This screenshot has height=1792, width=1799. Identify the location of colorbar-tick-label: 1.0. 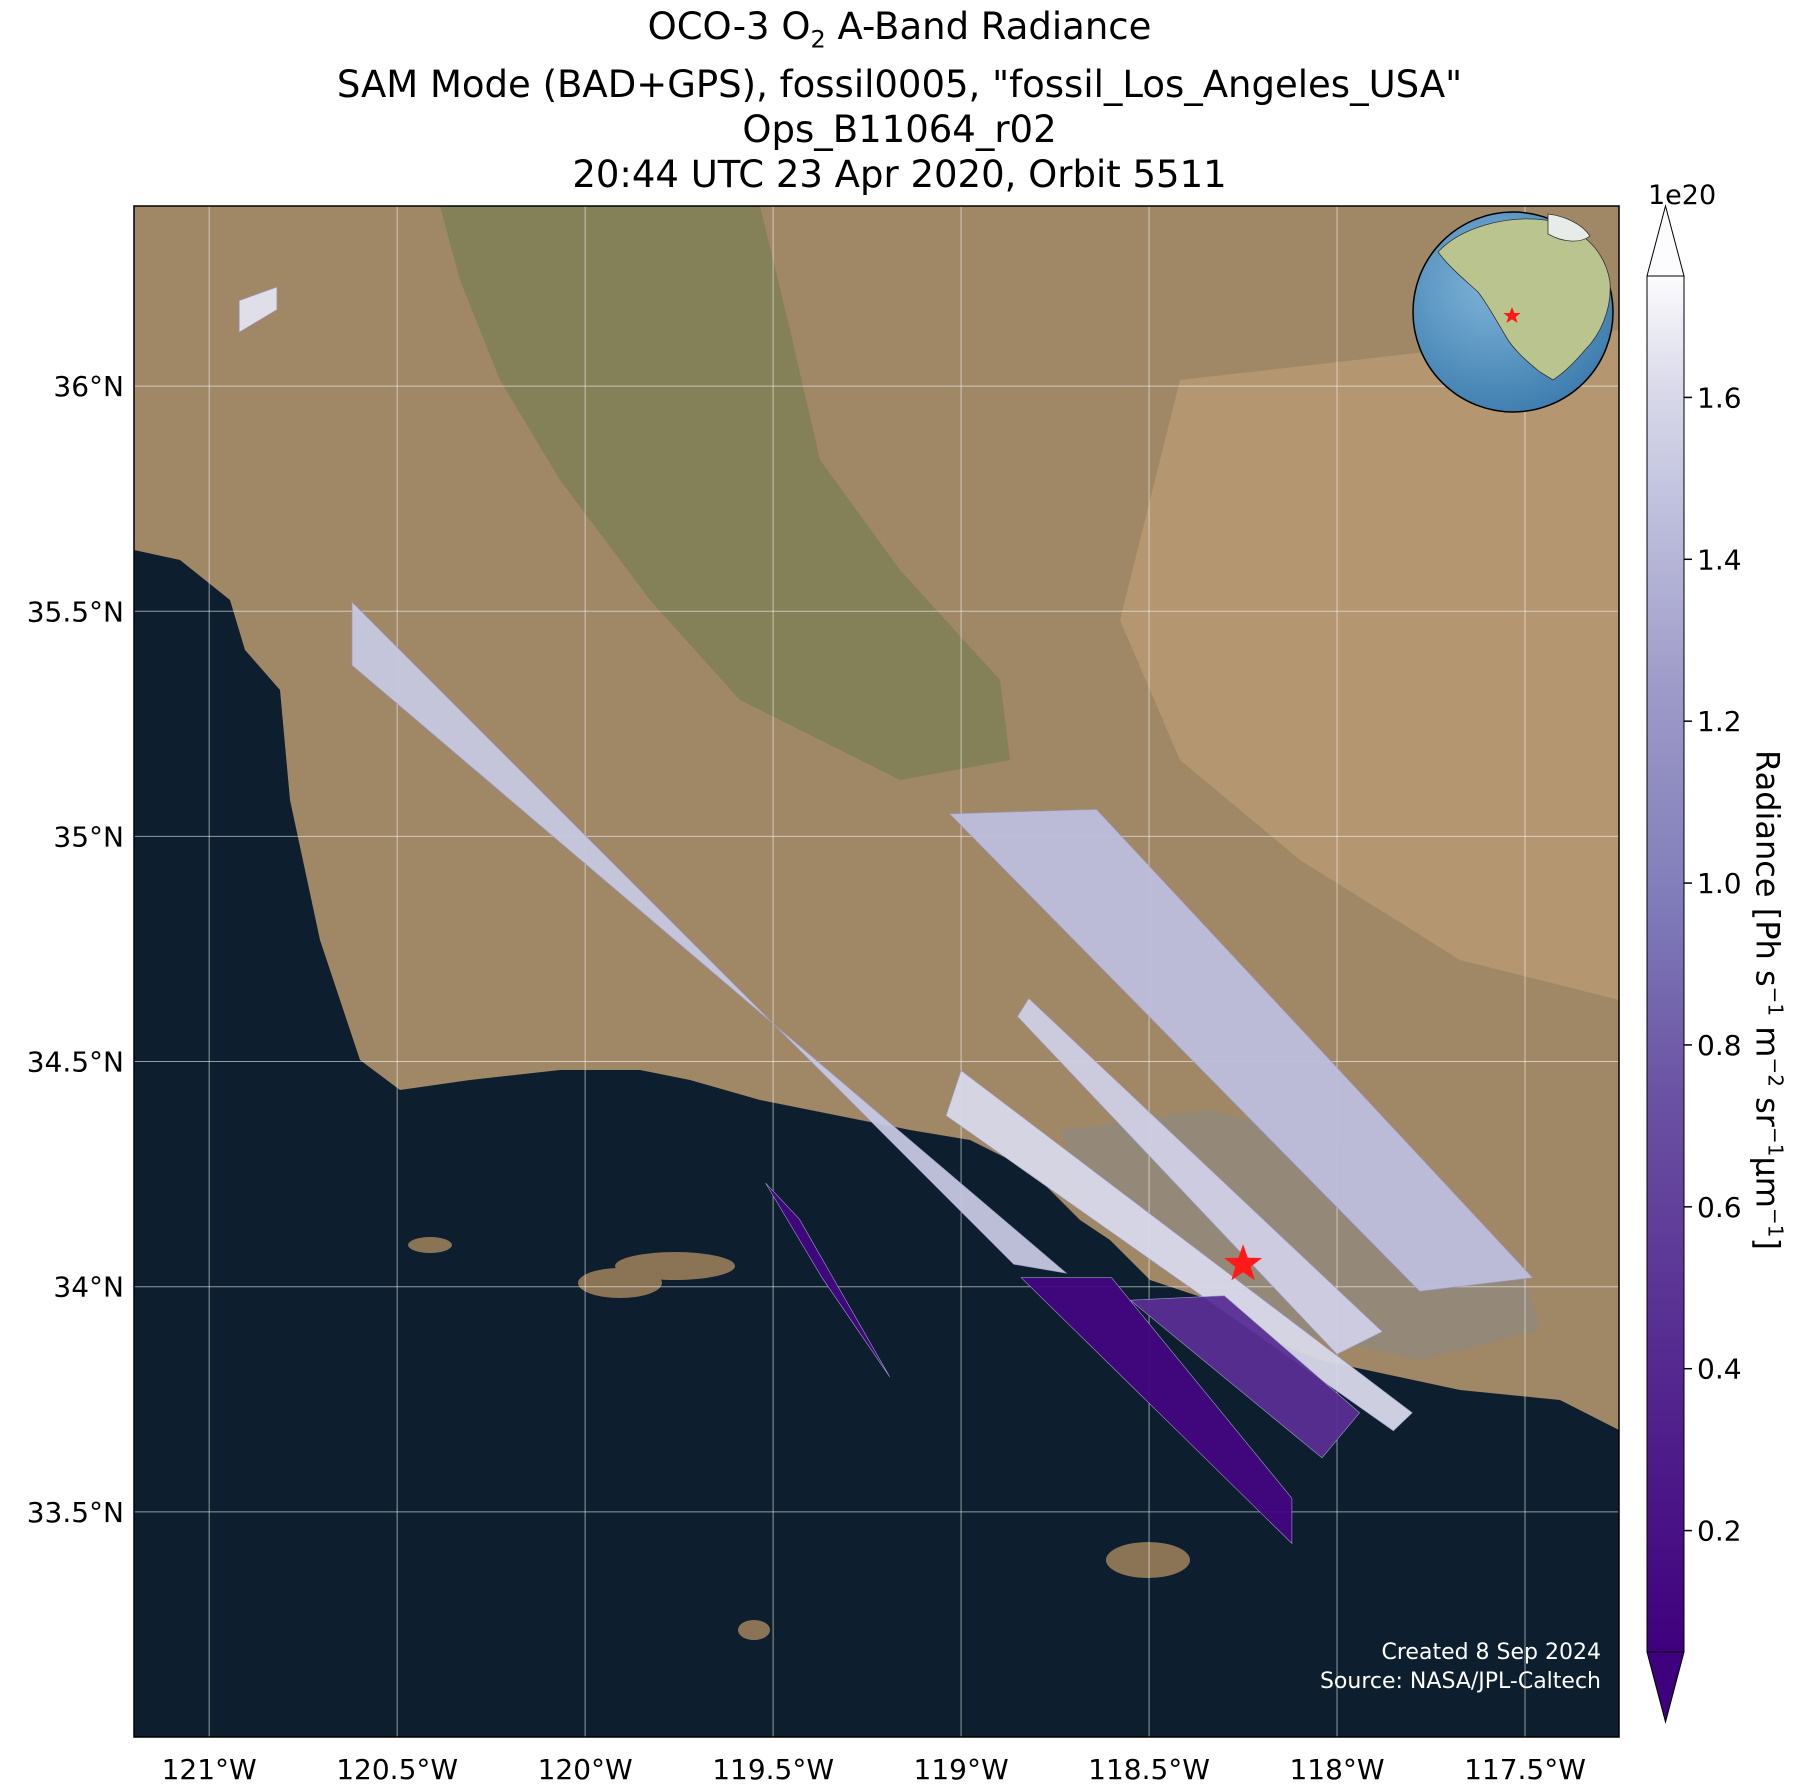
(1719, 883).